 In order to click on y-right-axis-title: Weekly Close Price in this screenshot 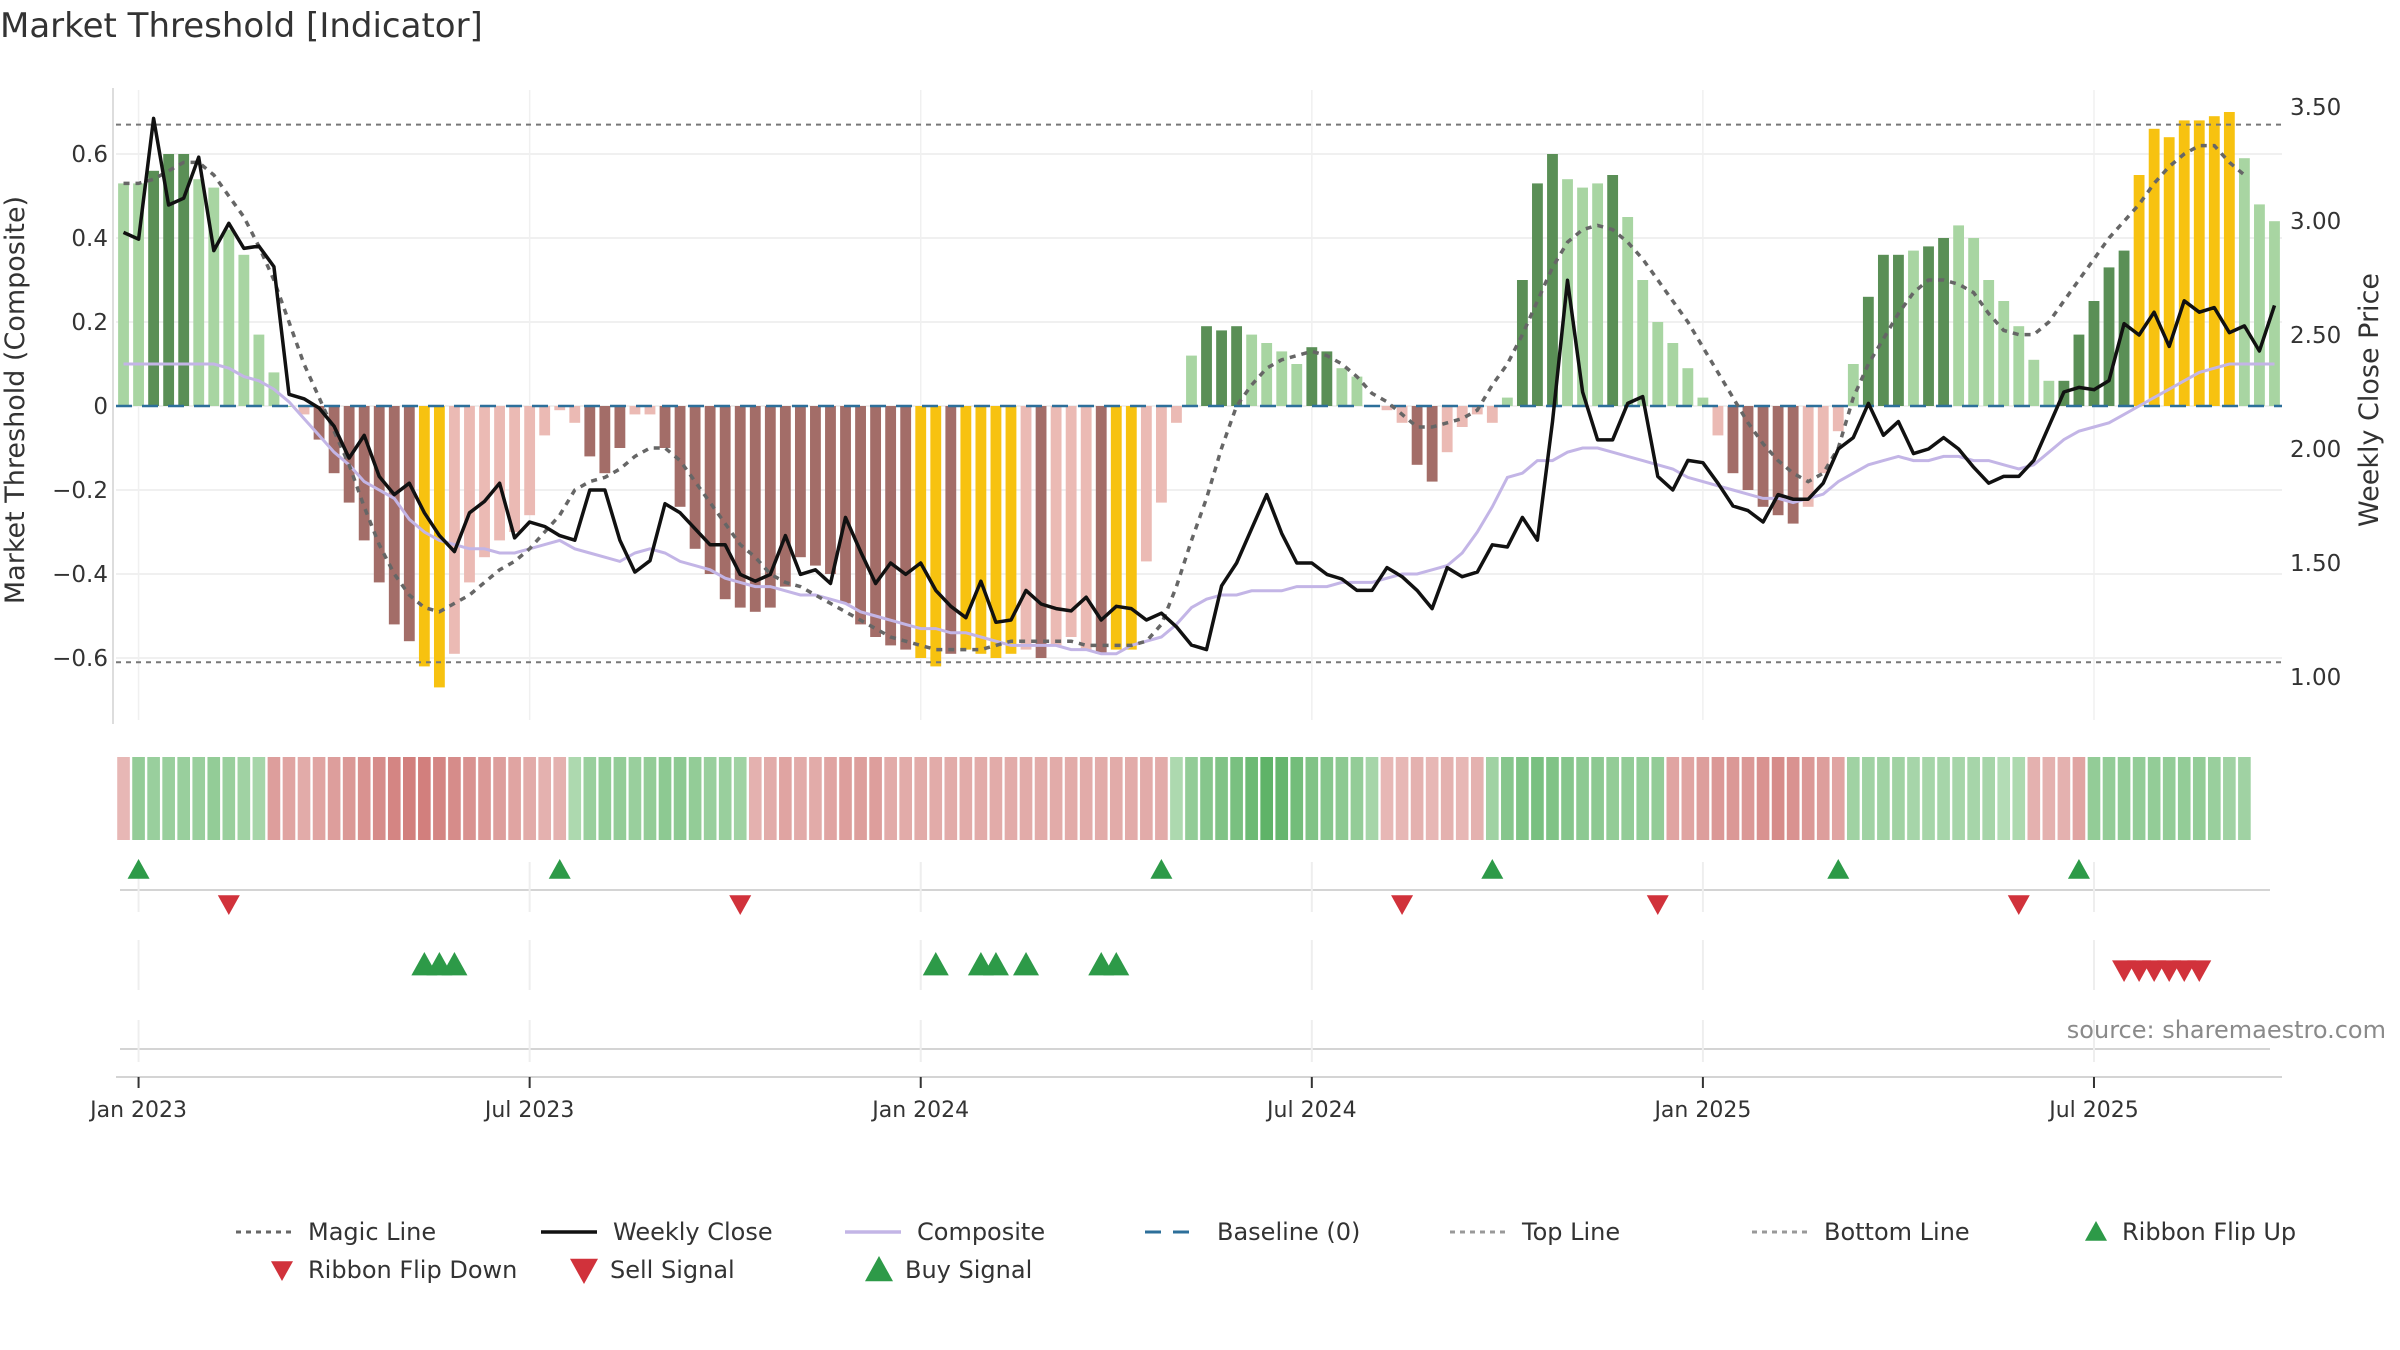, I will do `click(2369, 400)`.